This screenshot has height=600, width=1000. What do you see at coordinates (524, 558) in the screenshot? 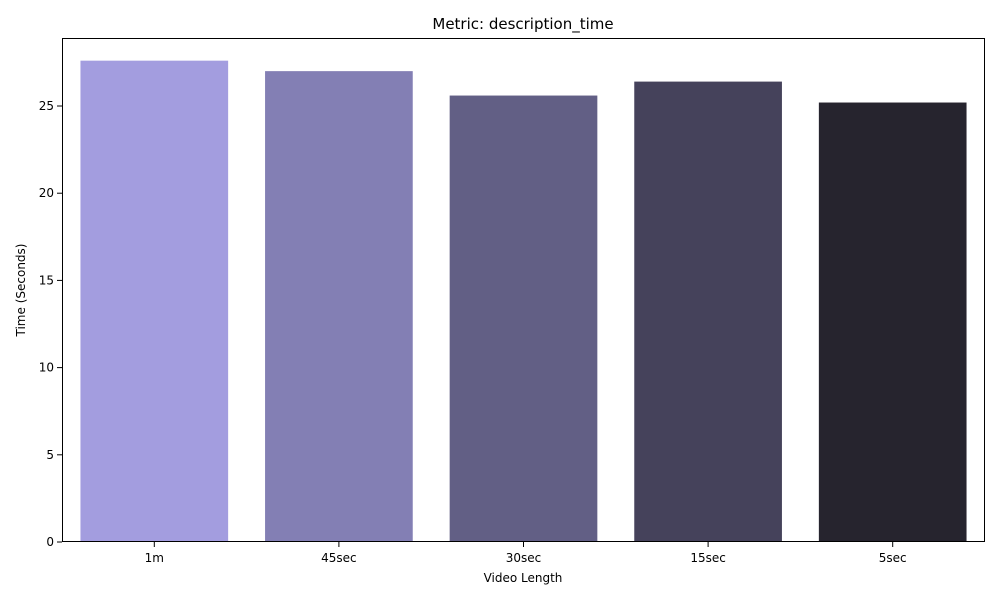
I see `x-tick-label: 30sec` at bounding box center [524, 558].